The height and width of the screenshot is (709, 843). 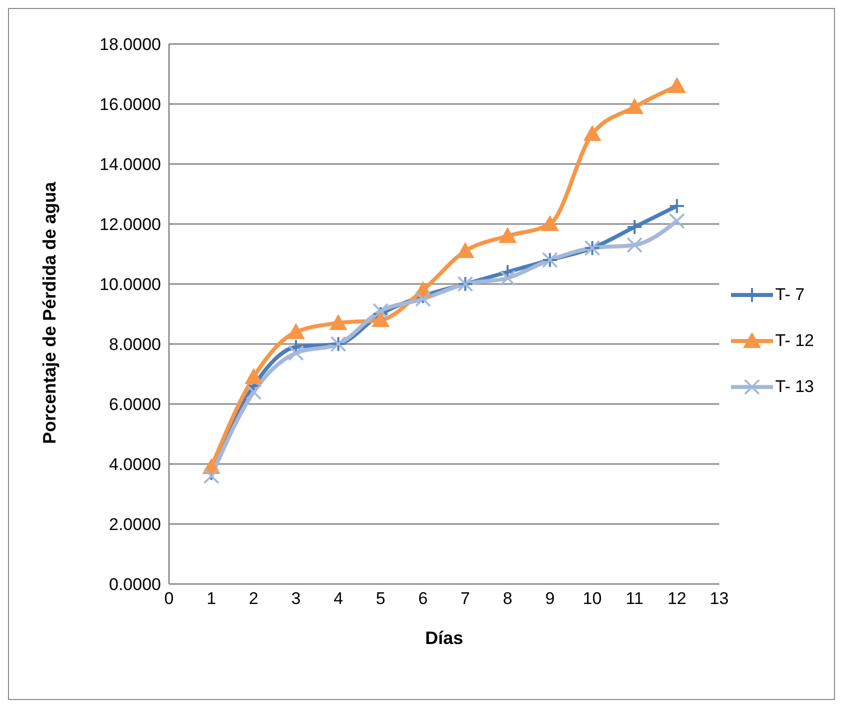 What do you see at coordinates (135, 464) in the screenshot?
I see `y-tick-label: 4.0000` at bounding box center [135, 464].